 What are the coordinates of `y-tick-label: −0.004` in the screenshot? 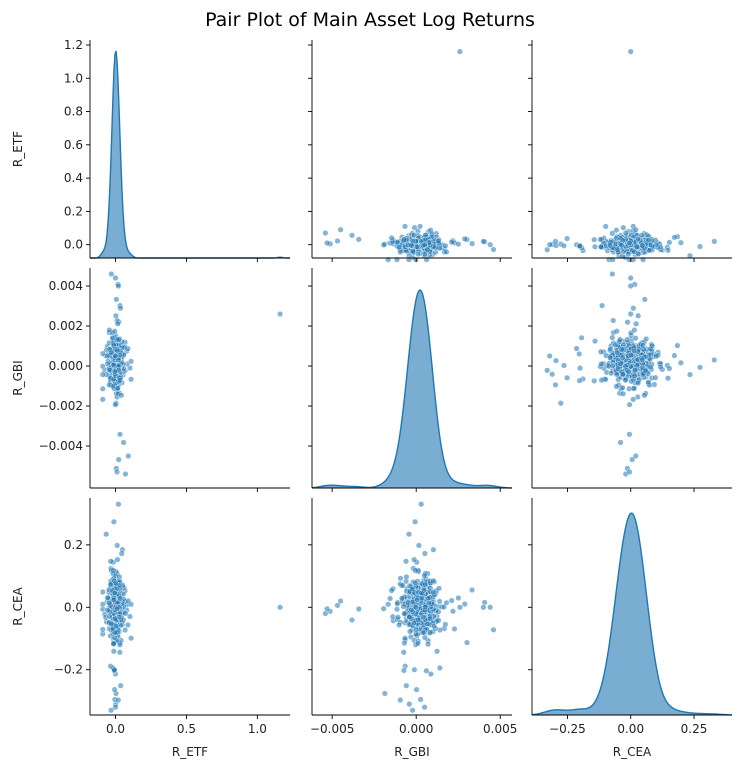 It's located at (61, 446).